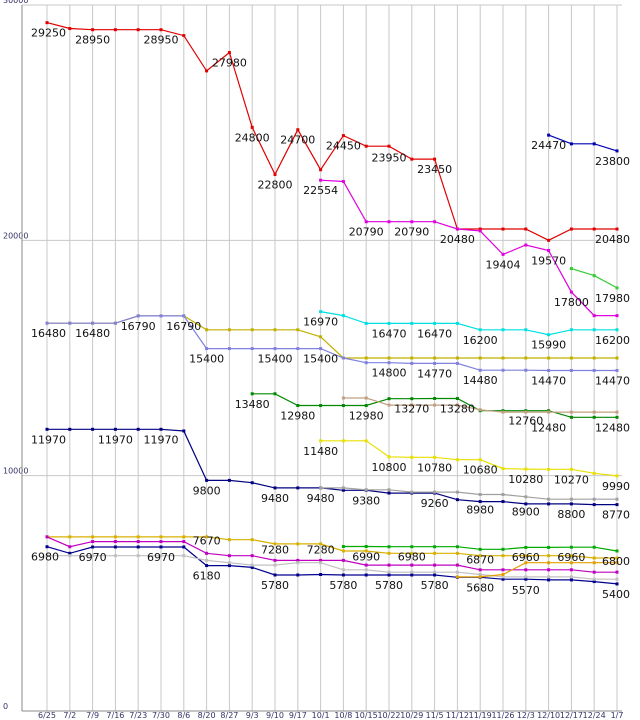  What do you see at coordinates (366, 715) in the screenshot?
I see `x-tick-label: 10/15` at bounding box center [366, 715].